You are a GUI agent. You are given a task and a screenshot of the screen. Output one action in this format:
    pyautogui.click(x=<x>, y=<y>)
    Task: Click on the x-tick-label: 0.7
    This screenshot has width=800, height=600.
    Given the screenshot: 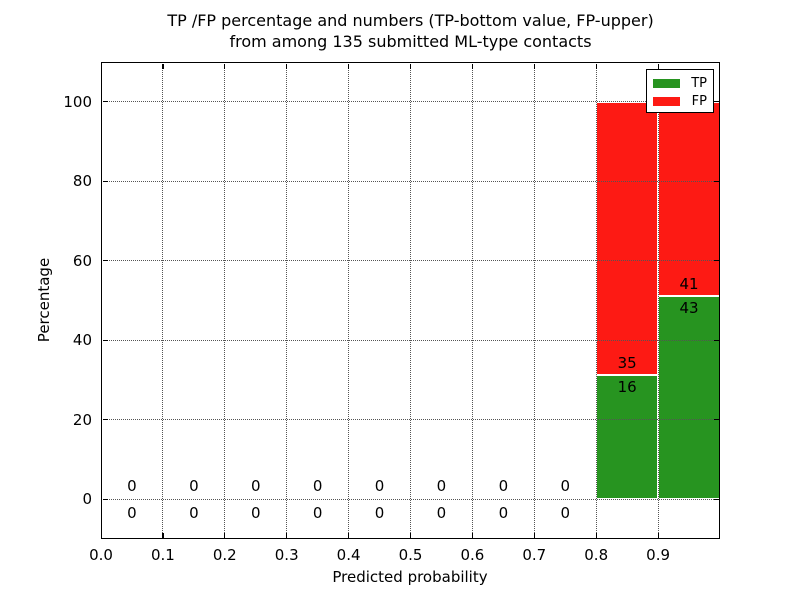 What is the action you would take?
    pyautogui.click(x=534, y=555)
    